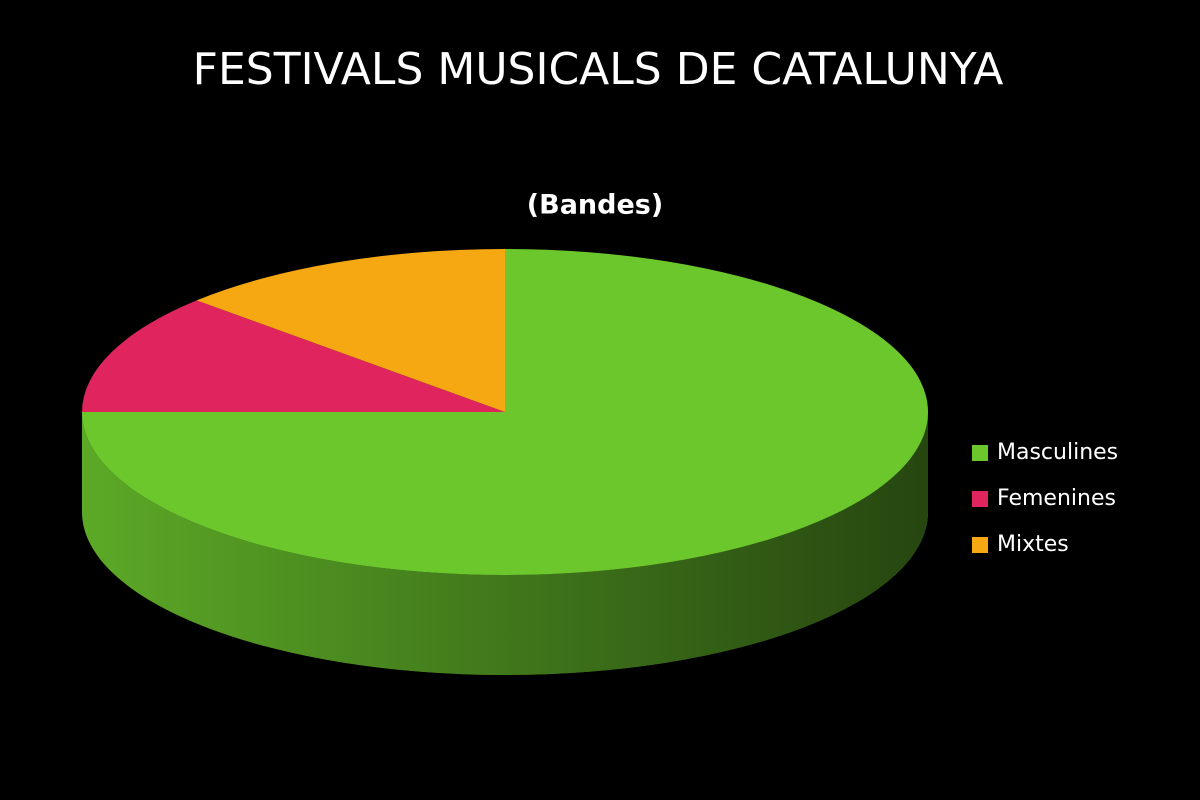 The image size is (1200, 800). I want to click on chart-title: FESTIVALS MUSICALS DE CATALUNYA, so click(598, 69).